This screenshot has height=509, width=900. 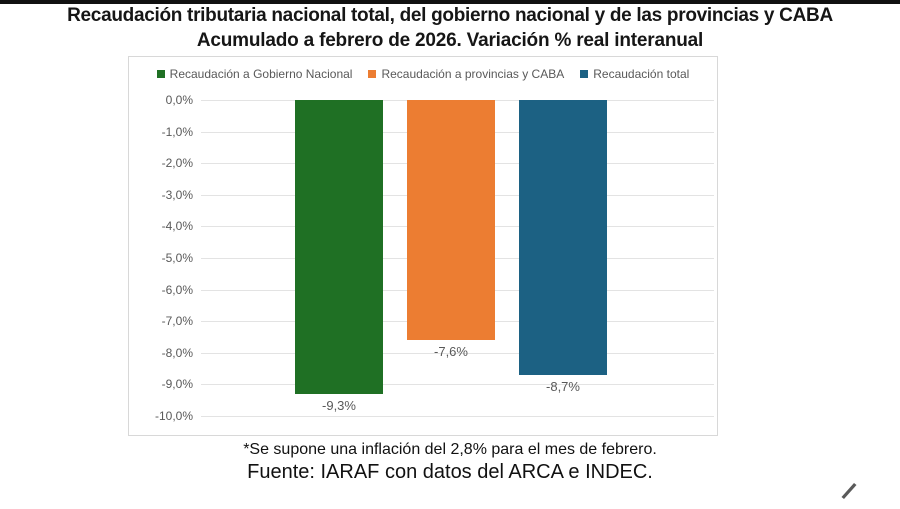 What do you see at coordinates (177, 258) in the screenshot?
I see `y-axis-tick-label: -5,0%` at bounding box center [177, 258].